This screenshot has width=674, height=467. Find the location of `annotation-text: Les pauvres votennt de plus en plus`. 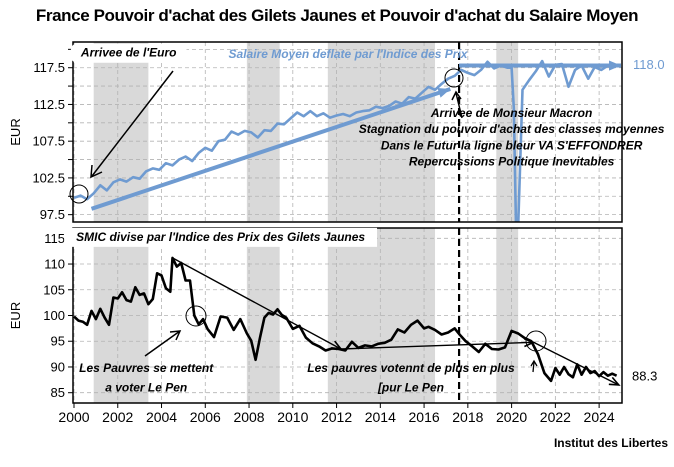

annotation-text: Les pauvres votennt de plus en plus is located at coordinates (411, 368).